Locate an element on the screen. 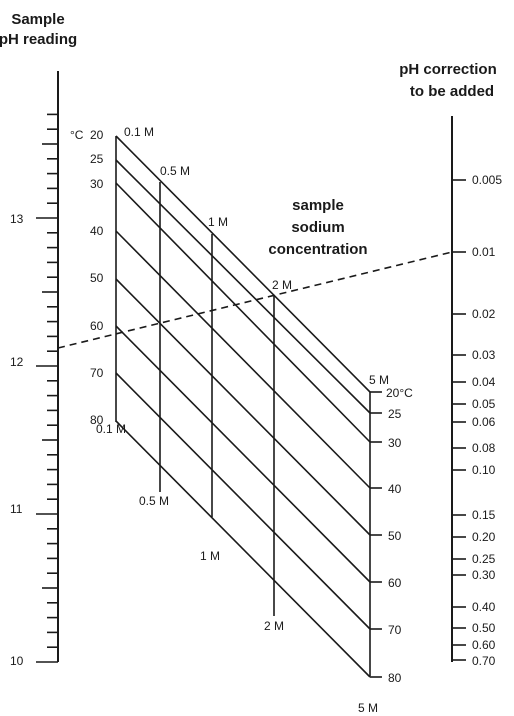 The image size is (514, 716). corr-label-0.60: 0.60 is located at coordinates (484, 645).